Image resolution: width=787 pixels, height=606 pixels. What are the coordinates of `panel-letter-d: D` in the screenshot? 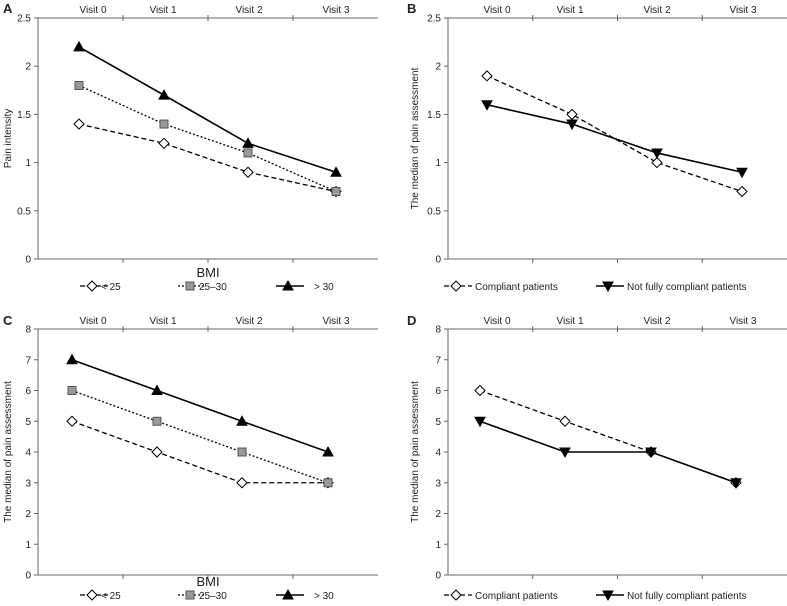 It's located at (411, 320).